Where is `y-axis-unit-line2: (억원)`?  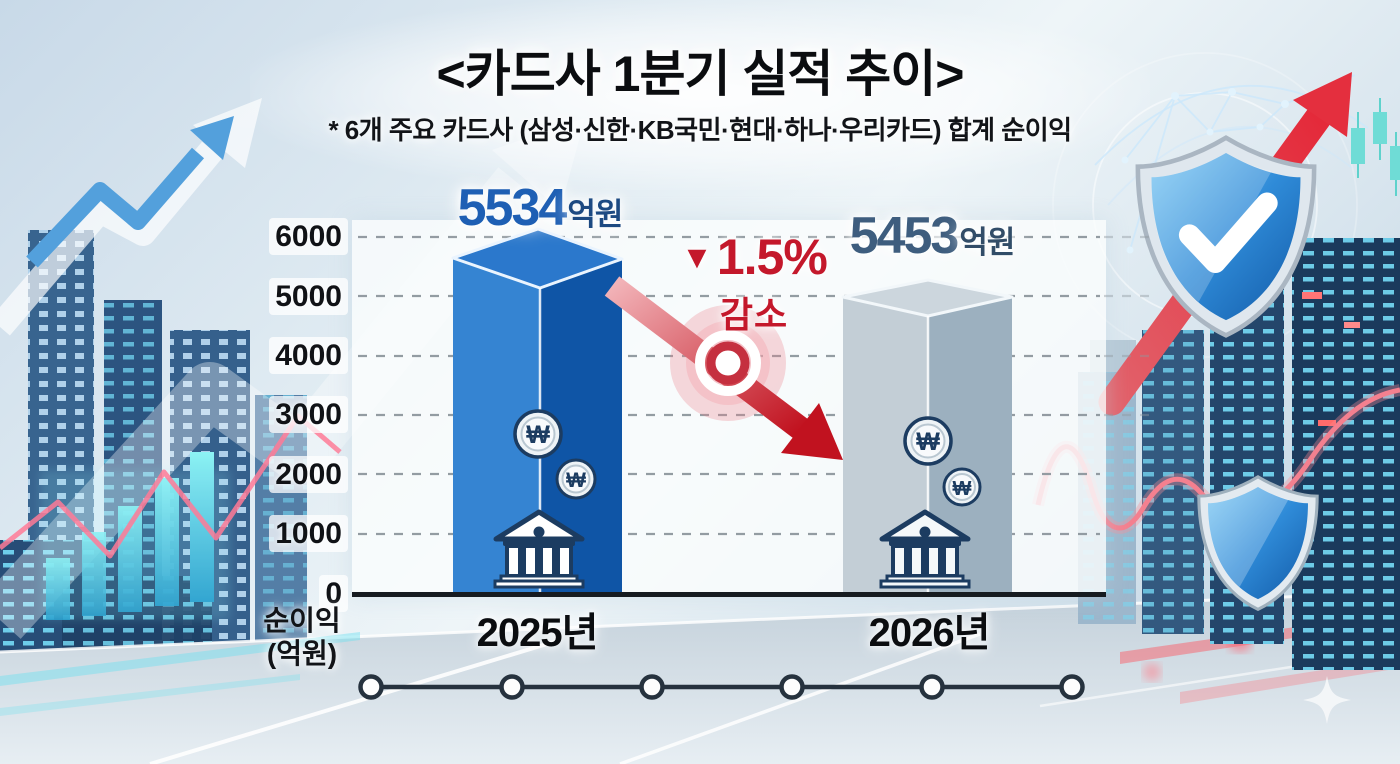 y-axis-unit-line2: (억원) is located at coordinates (302, 653).